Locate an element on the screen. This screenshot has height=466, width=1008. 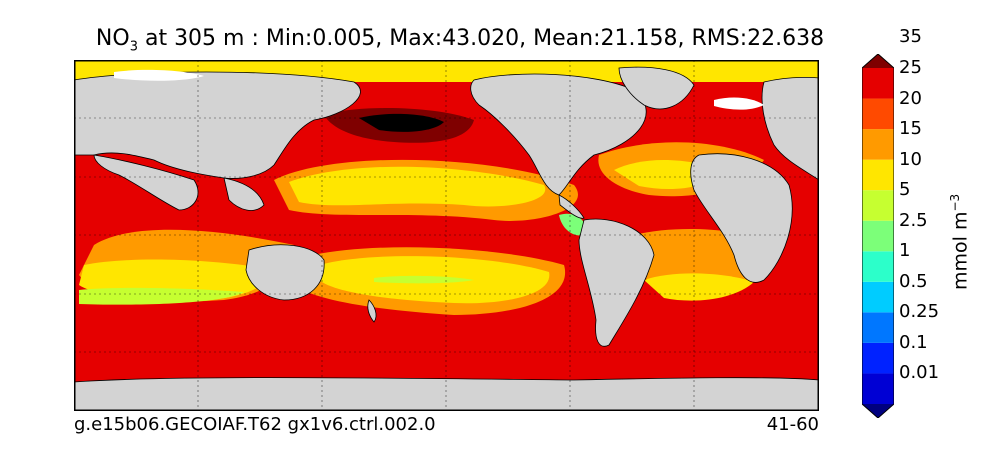
colorbar-tick-label: 0.1 is located at coordinates (913, 342).